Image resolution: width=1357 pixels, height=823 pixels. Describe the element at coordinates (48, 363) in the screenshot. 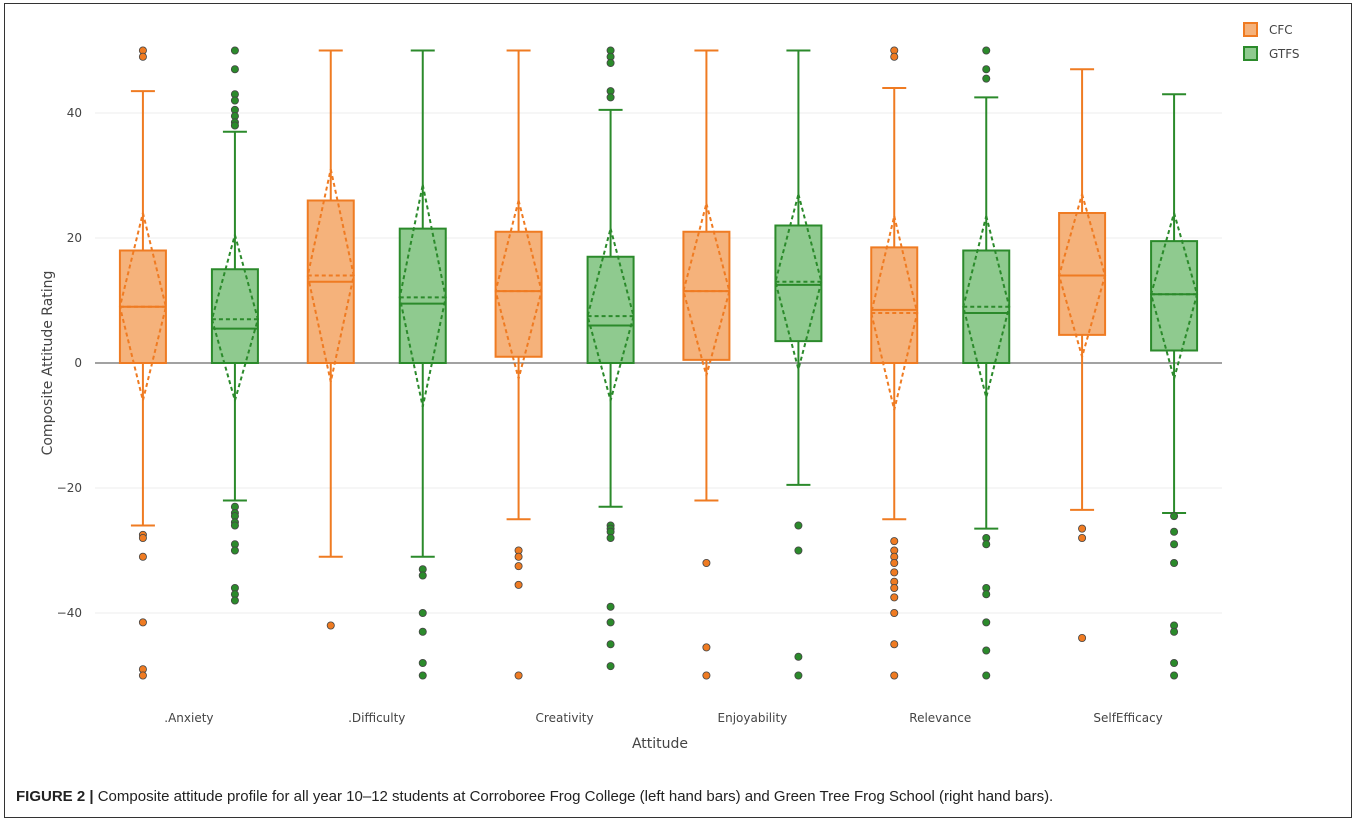

I see `y-axis-title: Composite Attitude Rating` at that location.